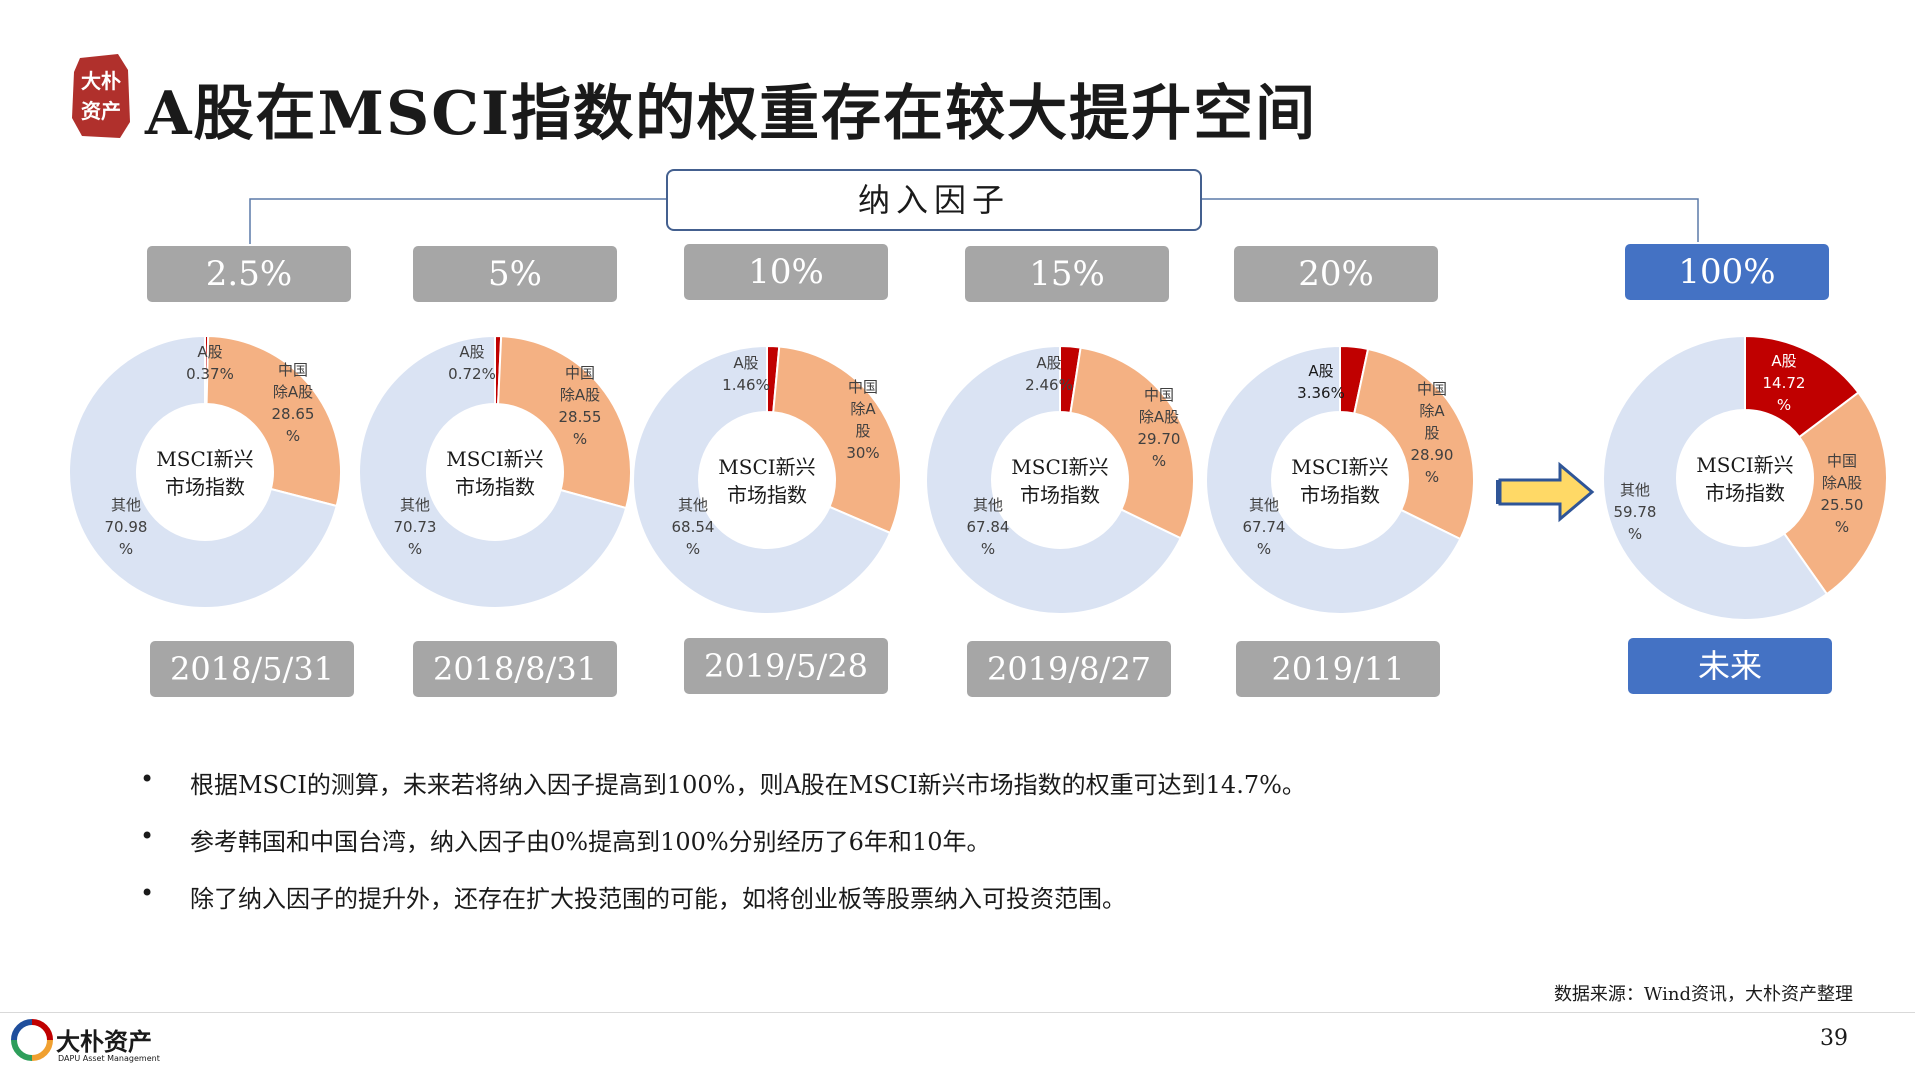 The width and height of the screenshot is (1915, 1076). I want to click on factor-chip-15: 15%, so click(1067, 274).